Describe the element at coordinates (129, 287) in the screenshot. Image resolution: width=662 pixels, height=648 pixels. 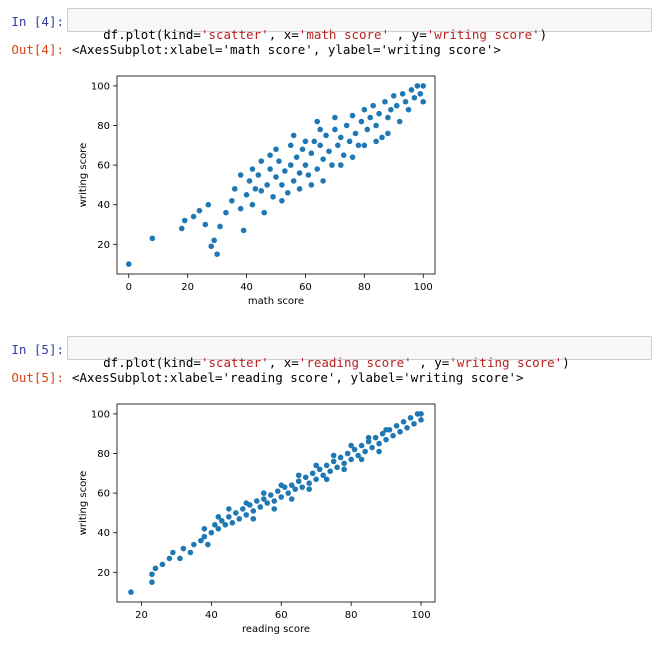
I see `x-tick-label: 0` at that location.